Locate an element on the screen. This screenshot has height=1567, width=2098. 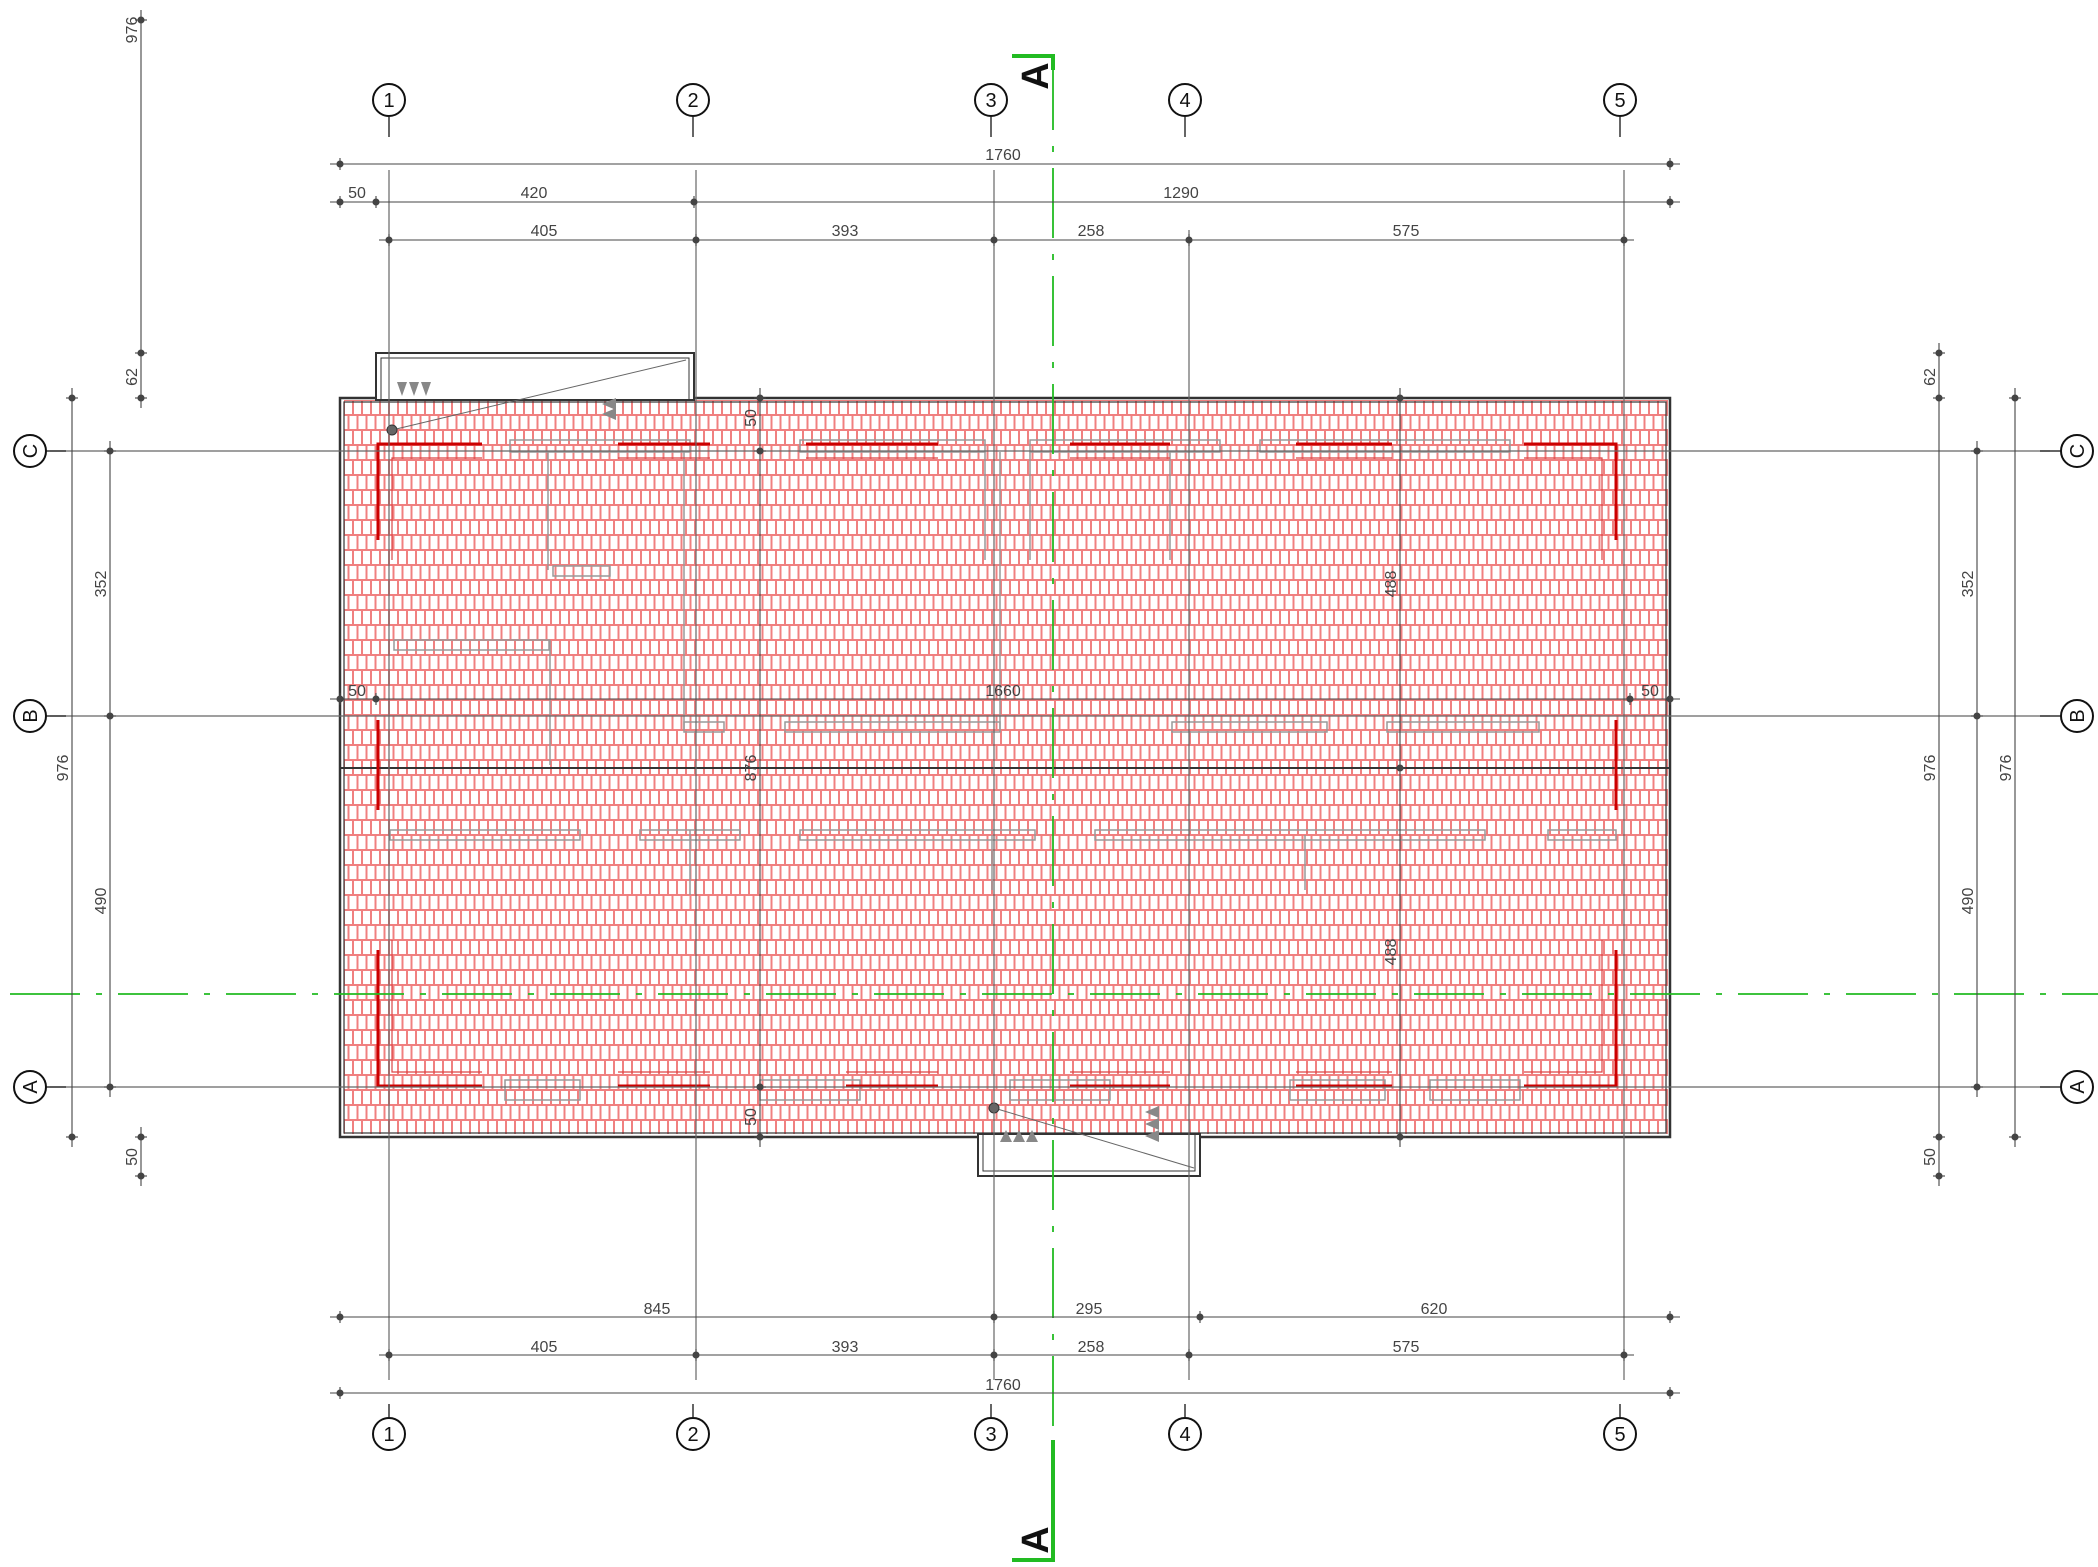
axis-marker-B-left: B is located at coordinates (39, 716).